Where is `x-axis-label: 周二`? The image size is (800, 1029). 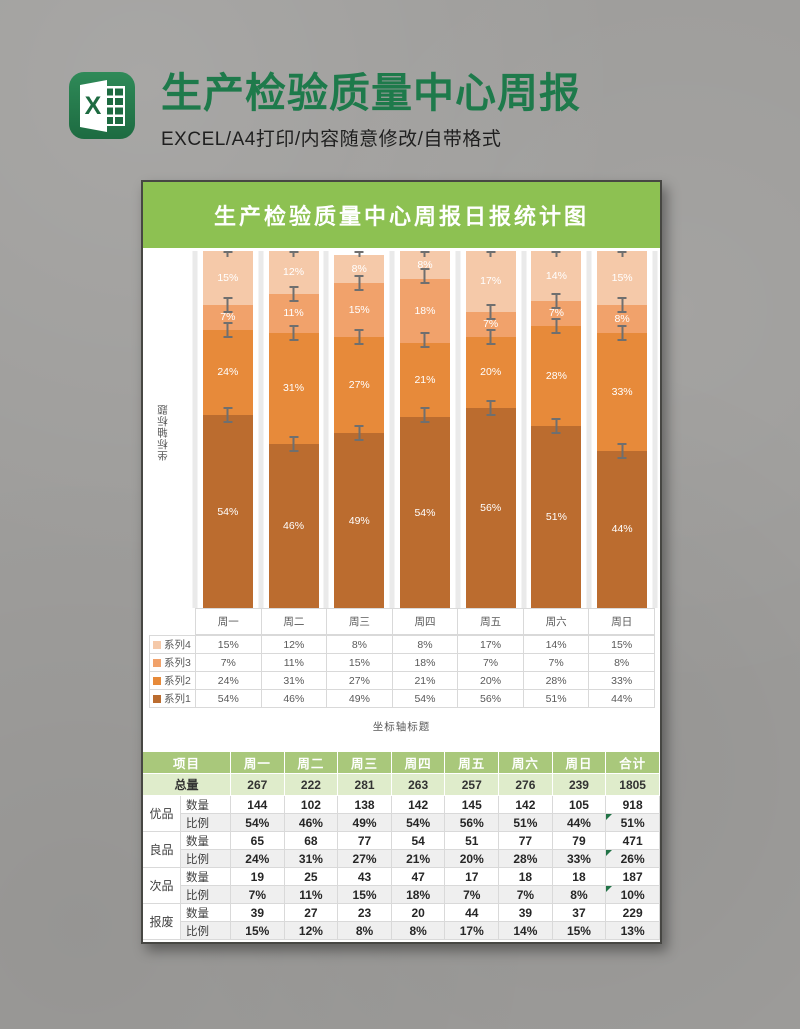
x-axis-label: 周二 is located at coordinates (295, 621).